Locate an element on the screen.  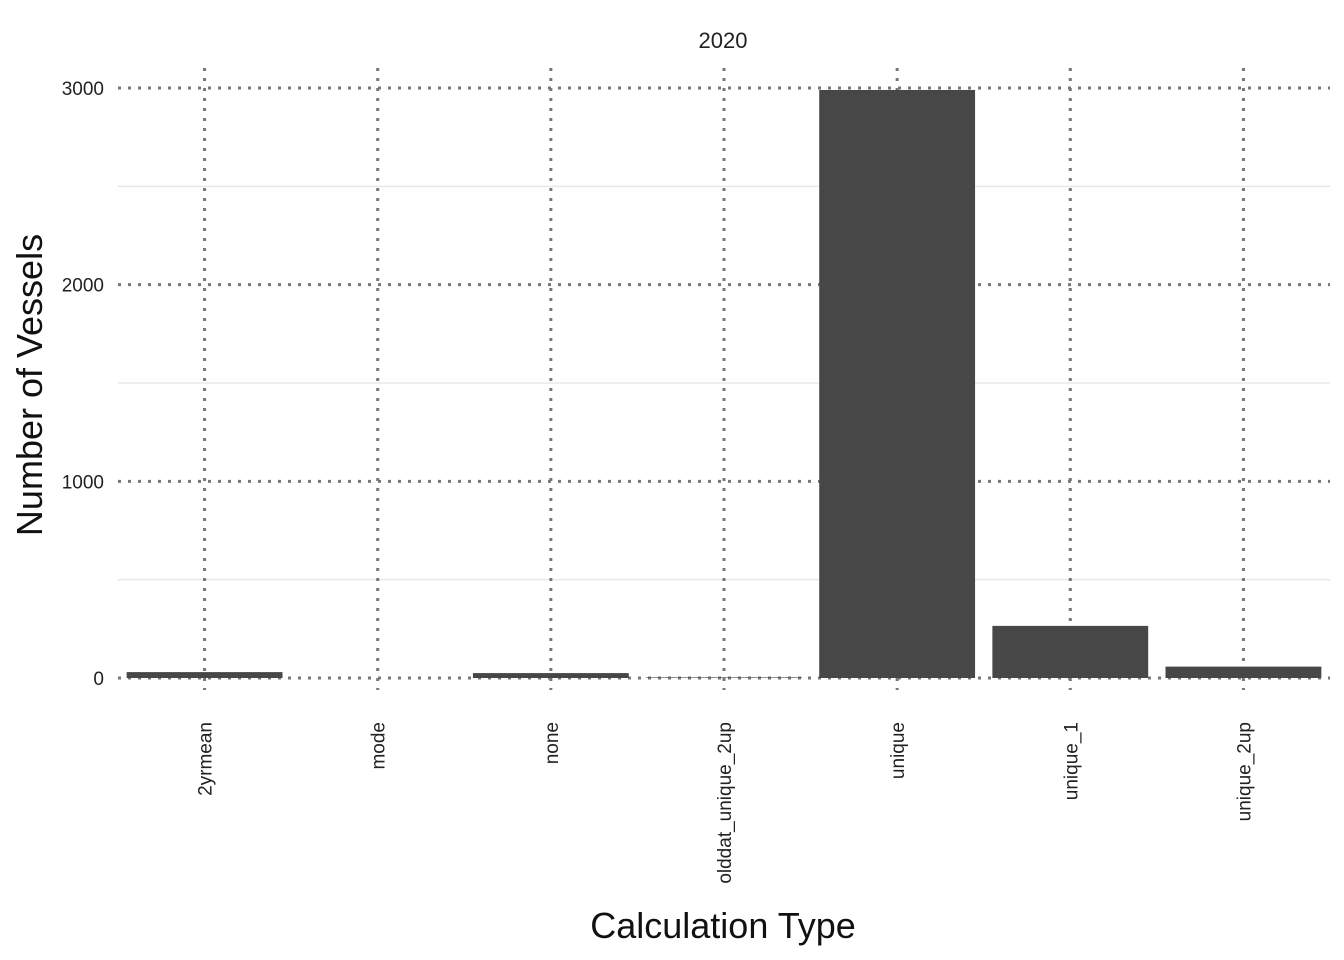
bar-olddat_unique_2up is located at coordinates (724, 677).